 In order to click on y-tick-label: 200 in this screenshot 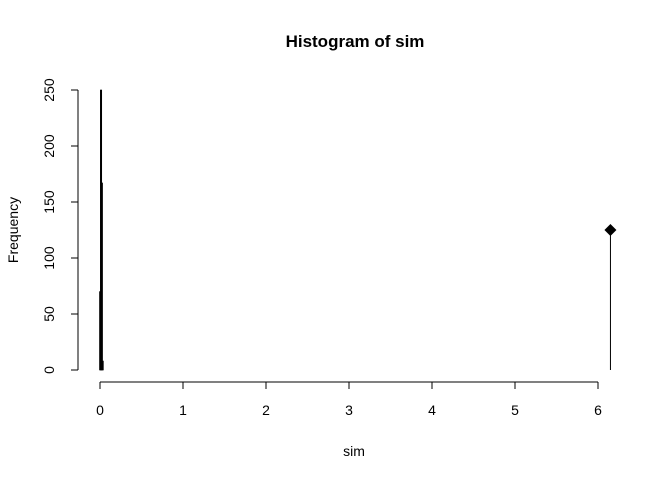, I will do `click(49, 146)`.